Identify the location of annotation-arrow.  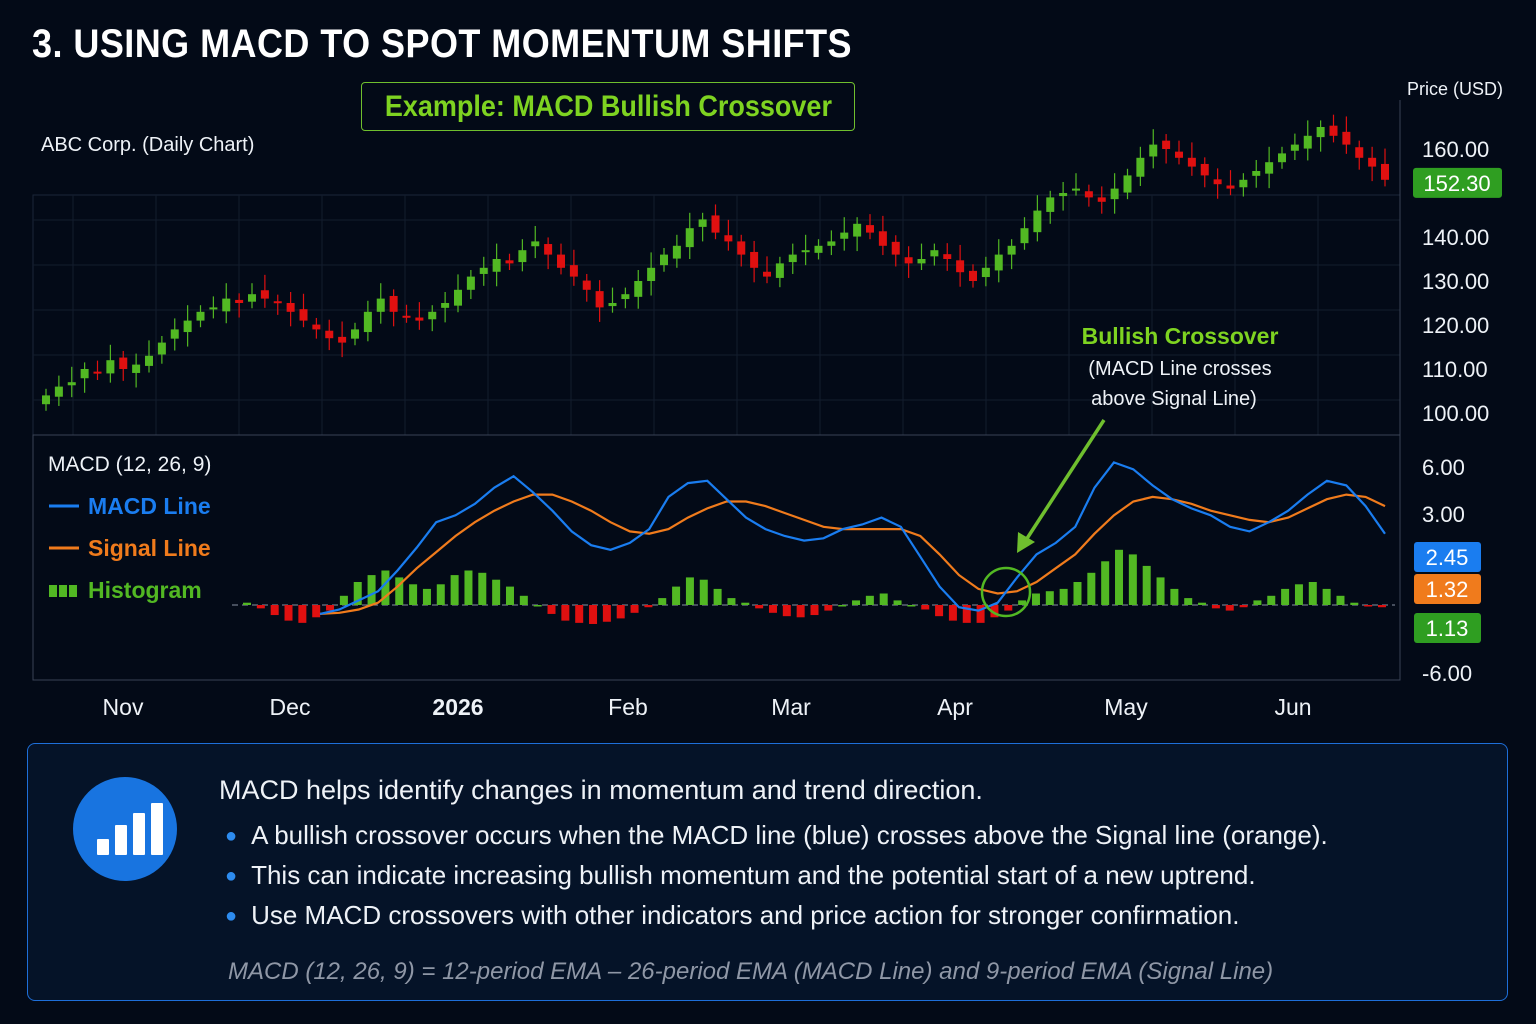
(1065, 480).